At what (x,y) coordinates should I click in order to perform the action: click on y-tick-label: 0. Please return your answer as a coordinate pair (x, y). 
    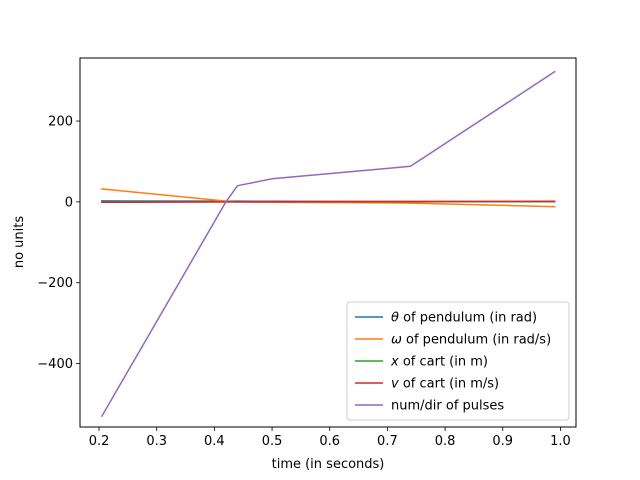
    Looking at the image, I should click on (69, 202).